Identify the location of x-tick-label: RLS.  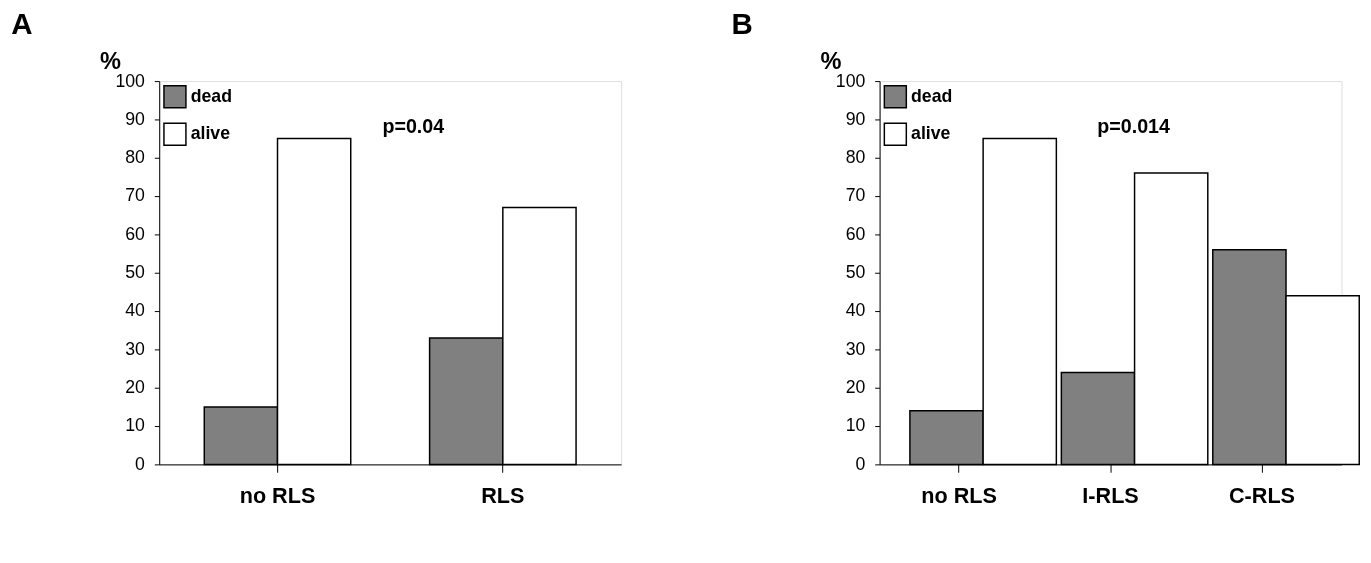
(503, 496).